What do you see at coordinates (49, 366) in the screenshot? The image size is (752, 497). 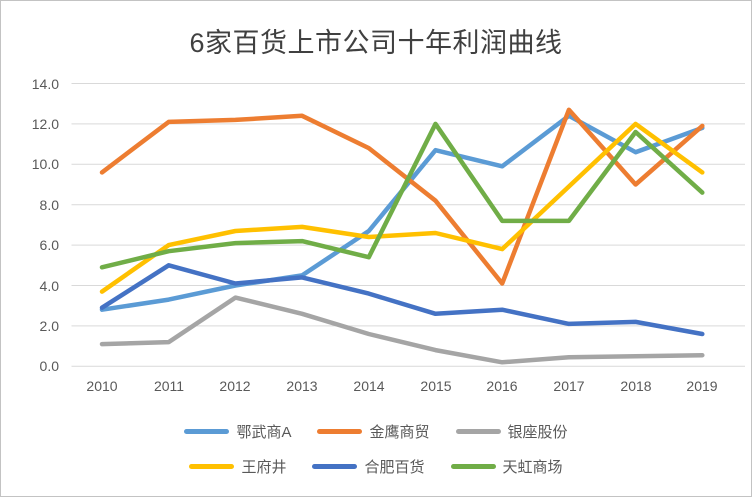 I see `y-tick-label: 0.0` at bounding box center [49, 366].